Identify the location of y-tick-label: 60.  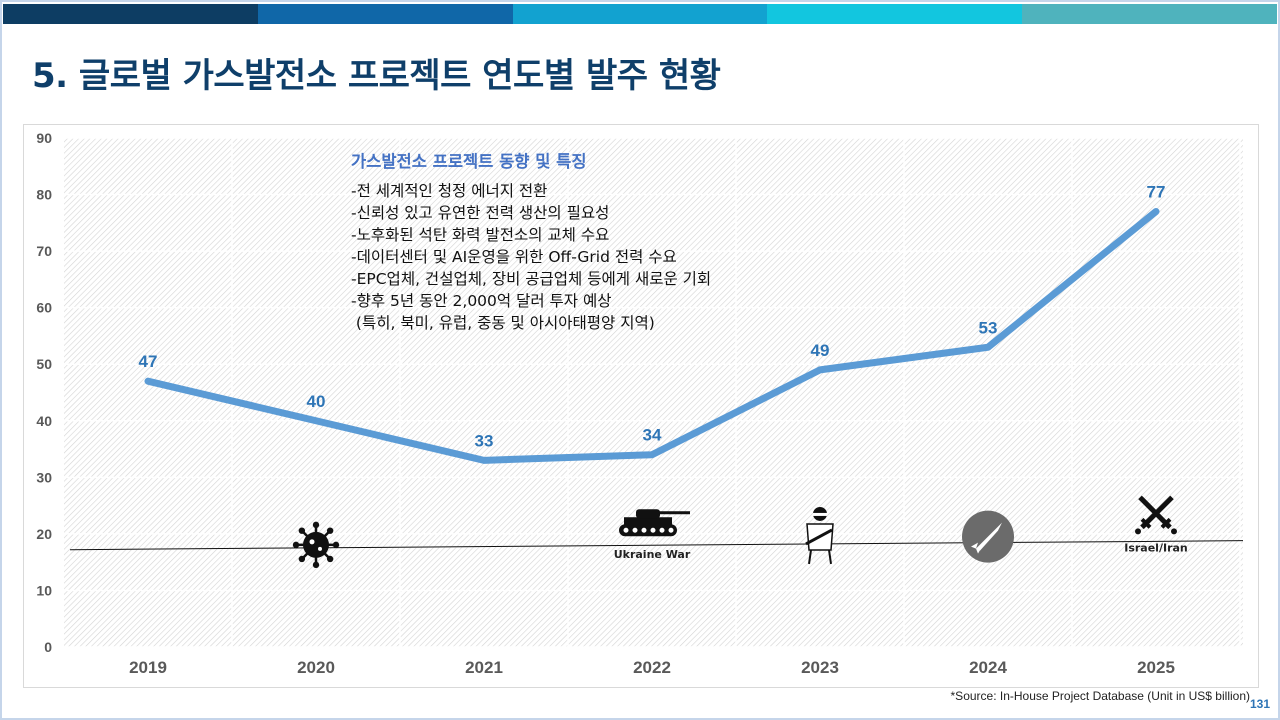
(44, 308).